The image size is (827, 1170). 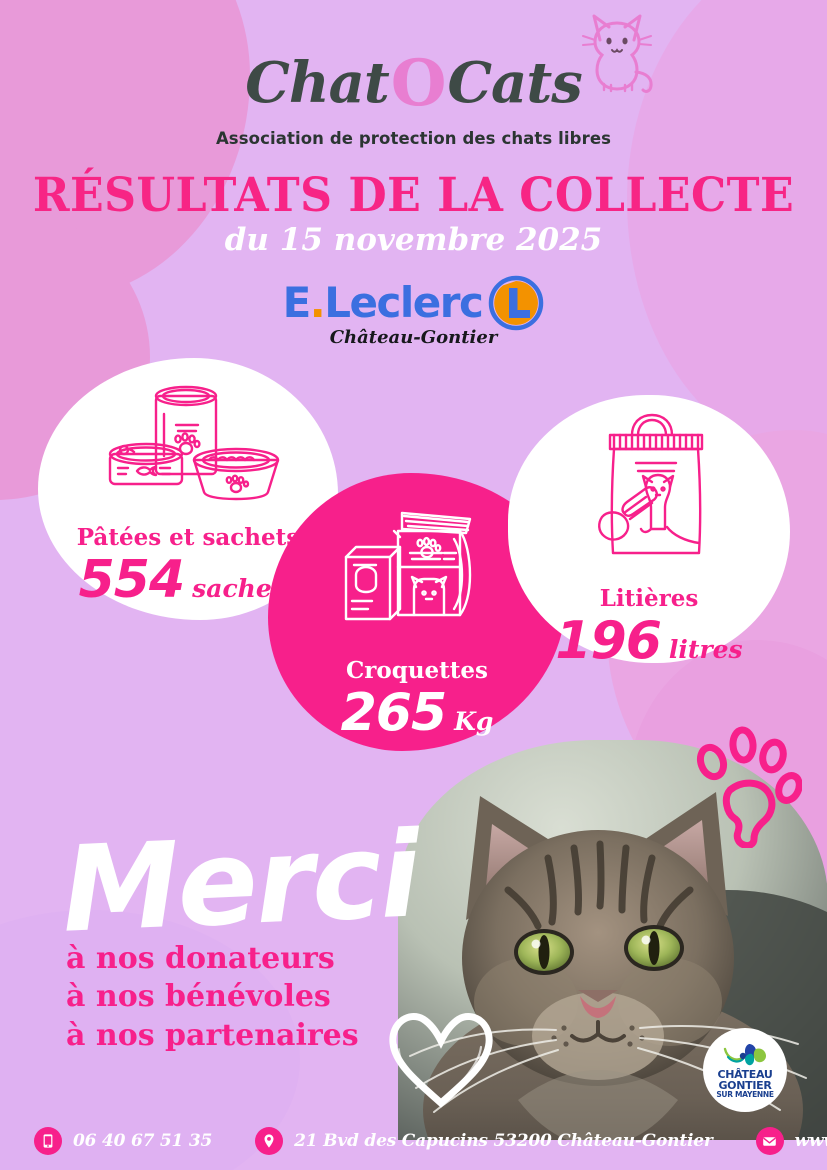 I want to click on contact-phone-text: 06 40 67 51 35, so click(x=143, y=1141).